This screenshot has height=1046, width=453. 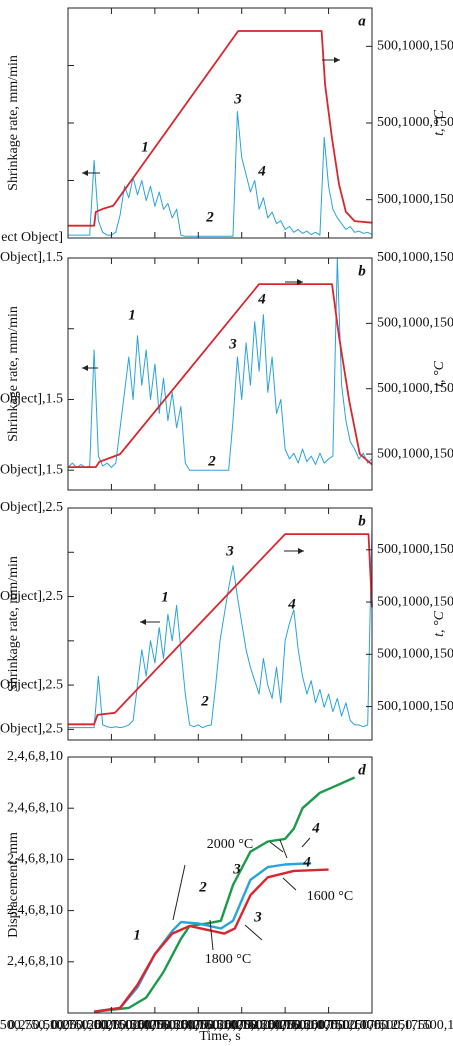 What do you see at coordinates (362, 770) in the screenshot?
I see `panel-label: d` at bounding box center [362, 770].